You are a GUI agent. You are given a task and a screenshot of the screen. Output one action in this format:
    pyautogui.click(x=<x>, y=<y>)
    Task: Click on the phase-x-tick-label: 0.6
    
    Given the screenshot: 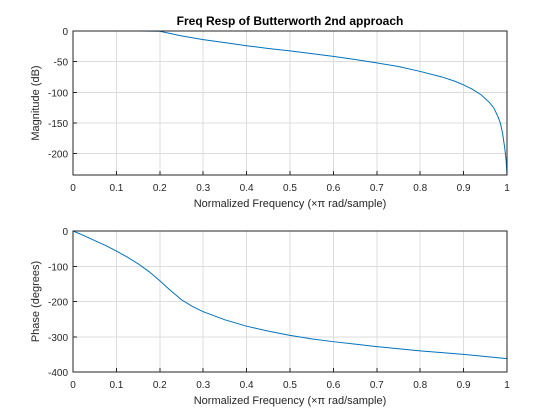 What is the action you would take?
    pyautogui.click(x=333, y=385)
    